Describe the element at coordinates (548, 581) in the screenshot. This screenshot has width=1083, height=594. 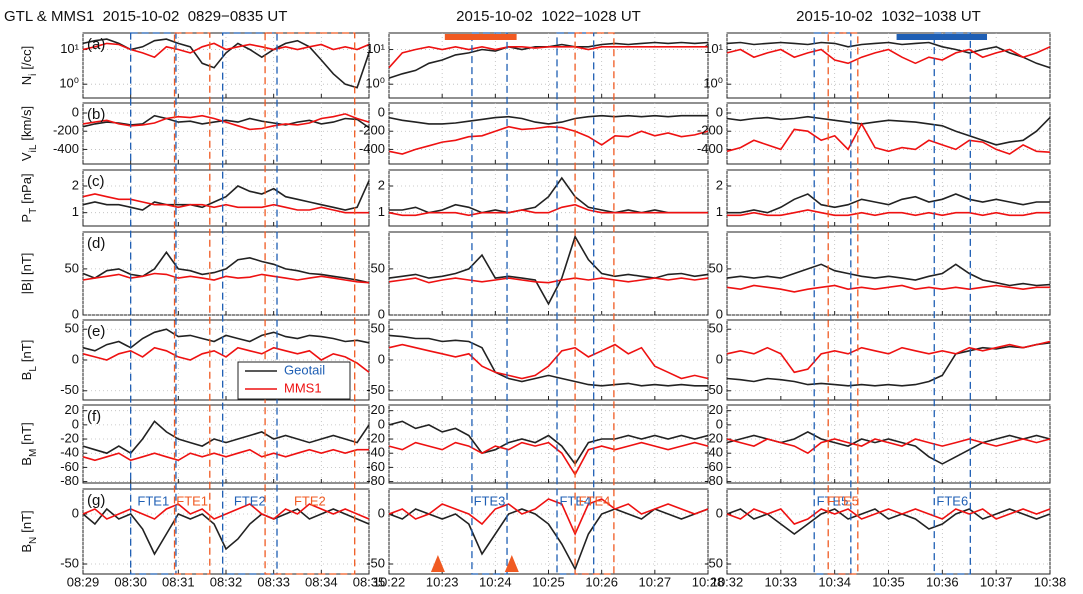
I see `x-tick-label: 10:25` at that location.